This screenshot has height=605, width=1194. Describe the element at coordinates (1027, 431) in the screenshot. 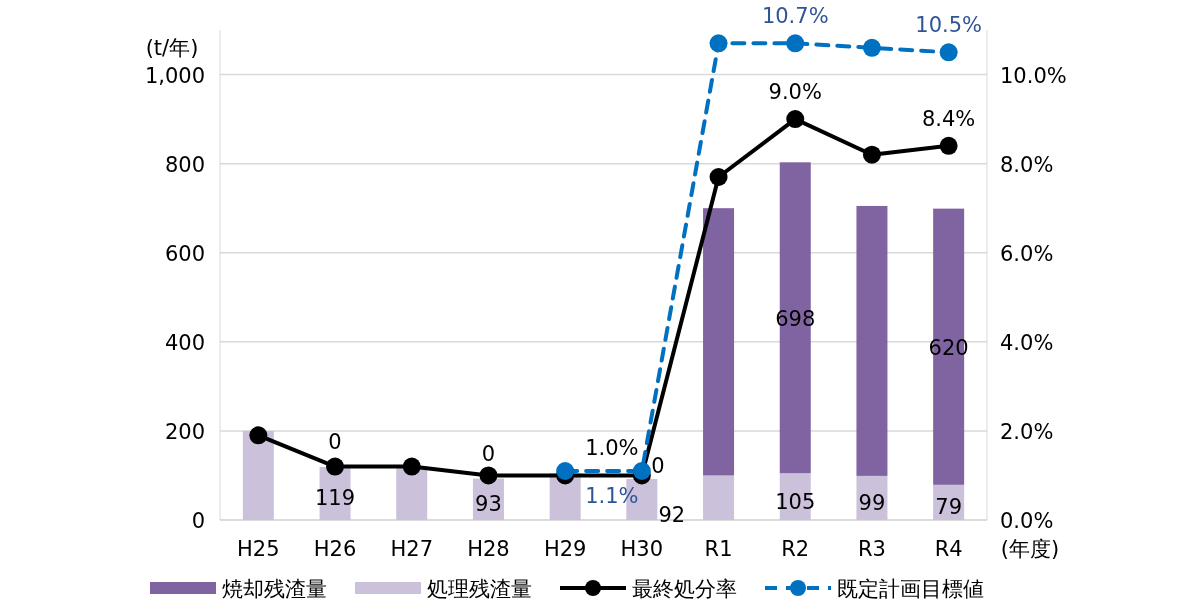

I see `y2-tick-label: 2.0%` at that location.